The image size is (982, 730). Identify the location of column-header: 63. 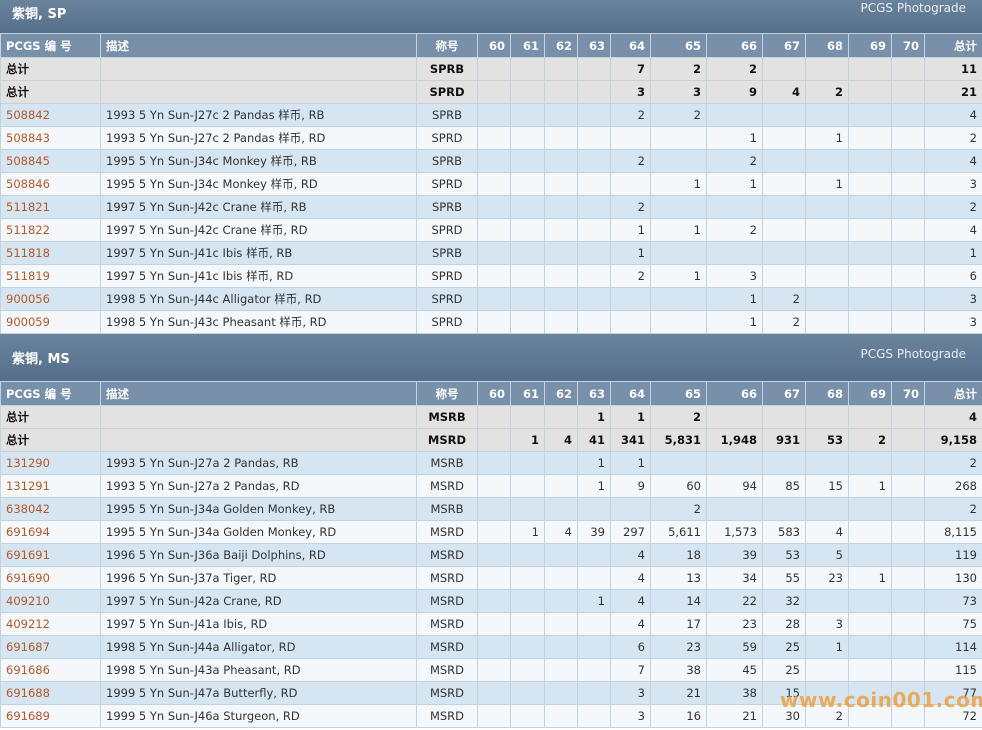
(594, 45).